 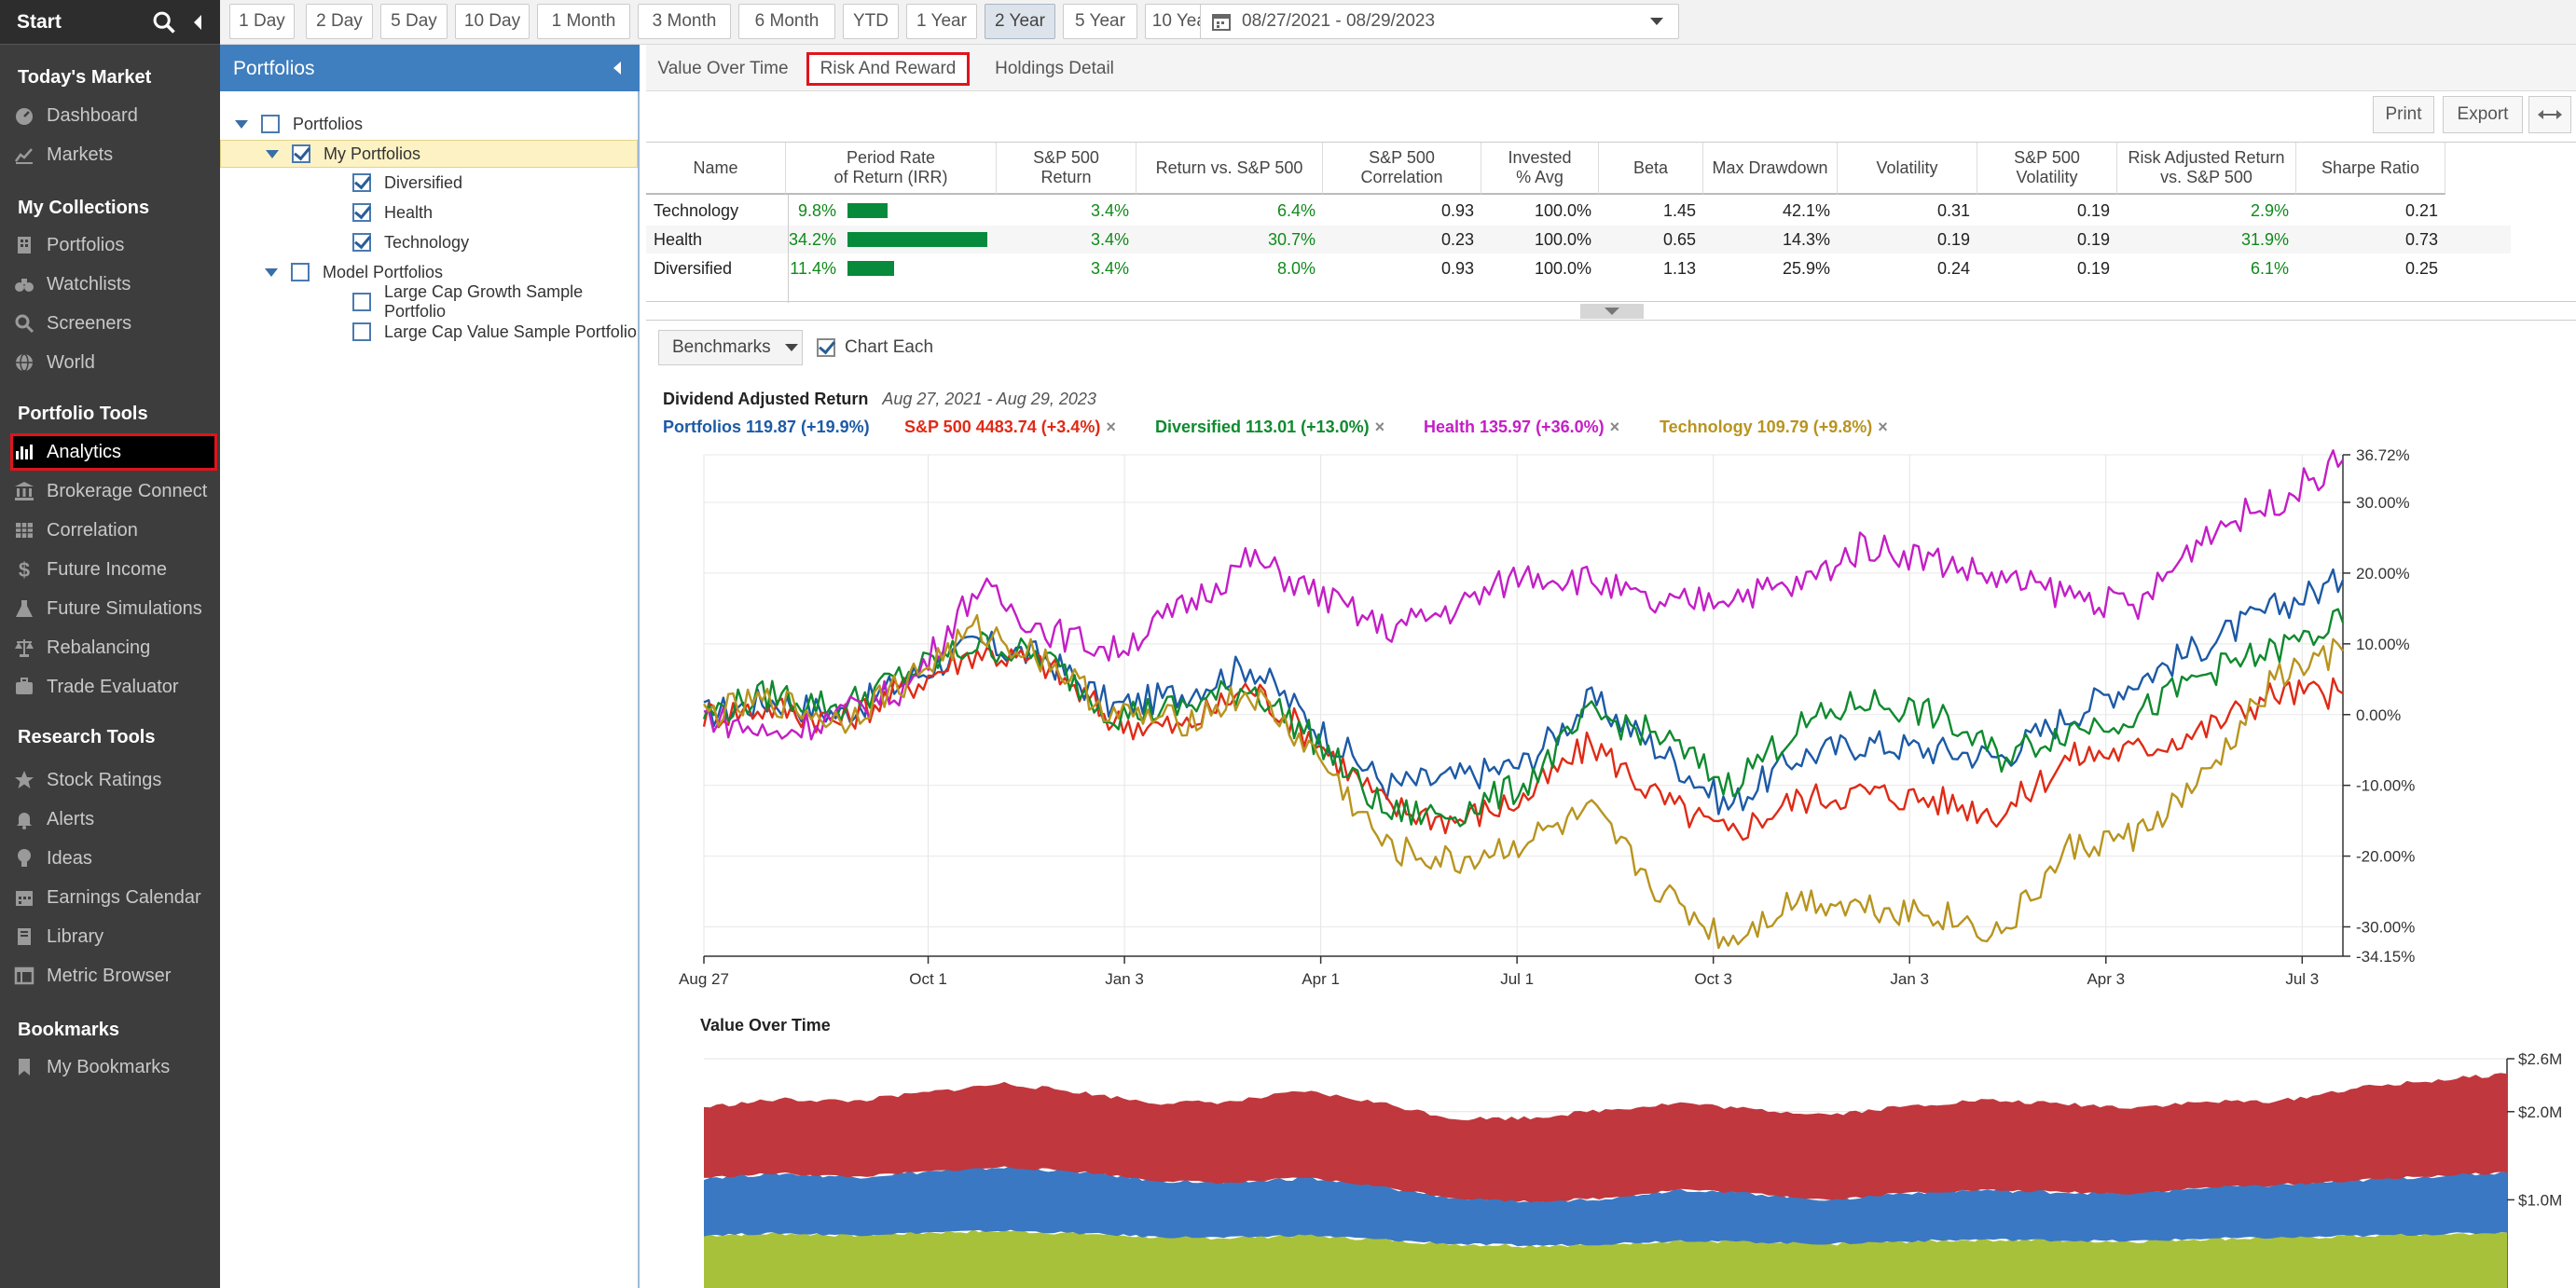 What do you see at coordinates (871, 21) in the screenshot?
I see `range-button-ytd: YTD` at bounding box center [871, 21].